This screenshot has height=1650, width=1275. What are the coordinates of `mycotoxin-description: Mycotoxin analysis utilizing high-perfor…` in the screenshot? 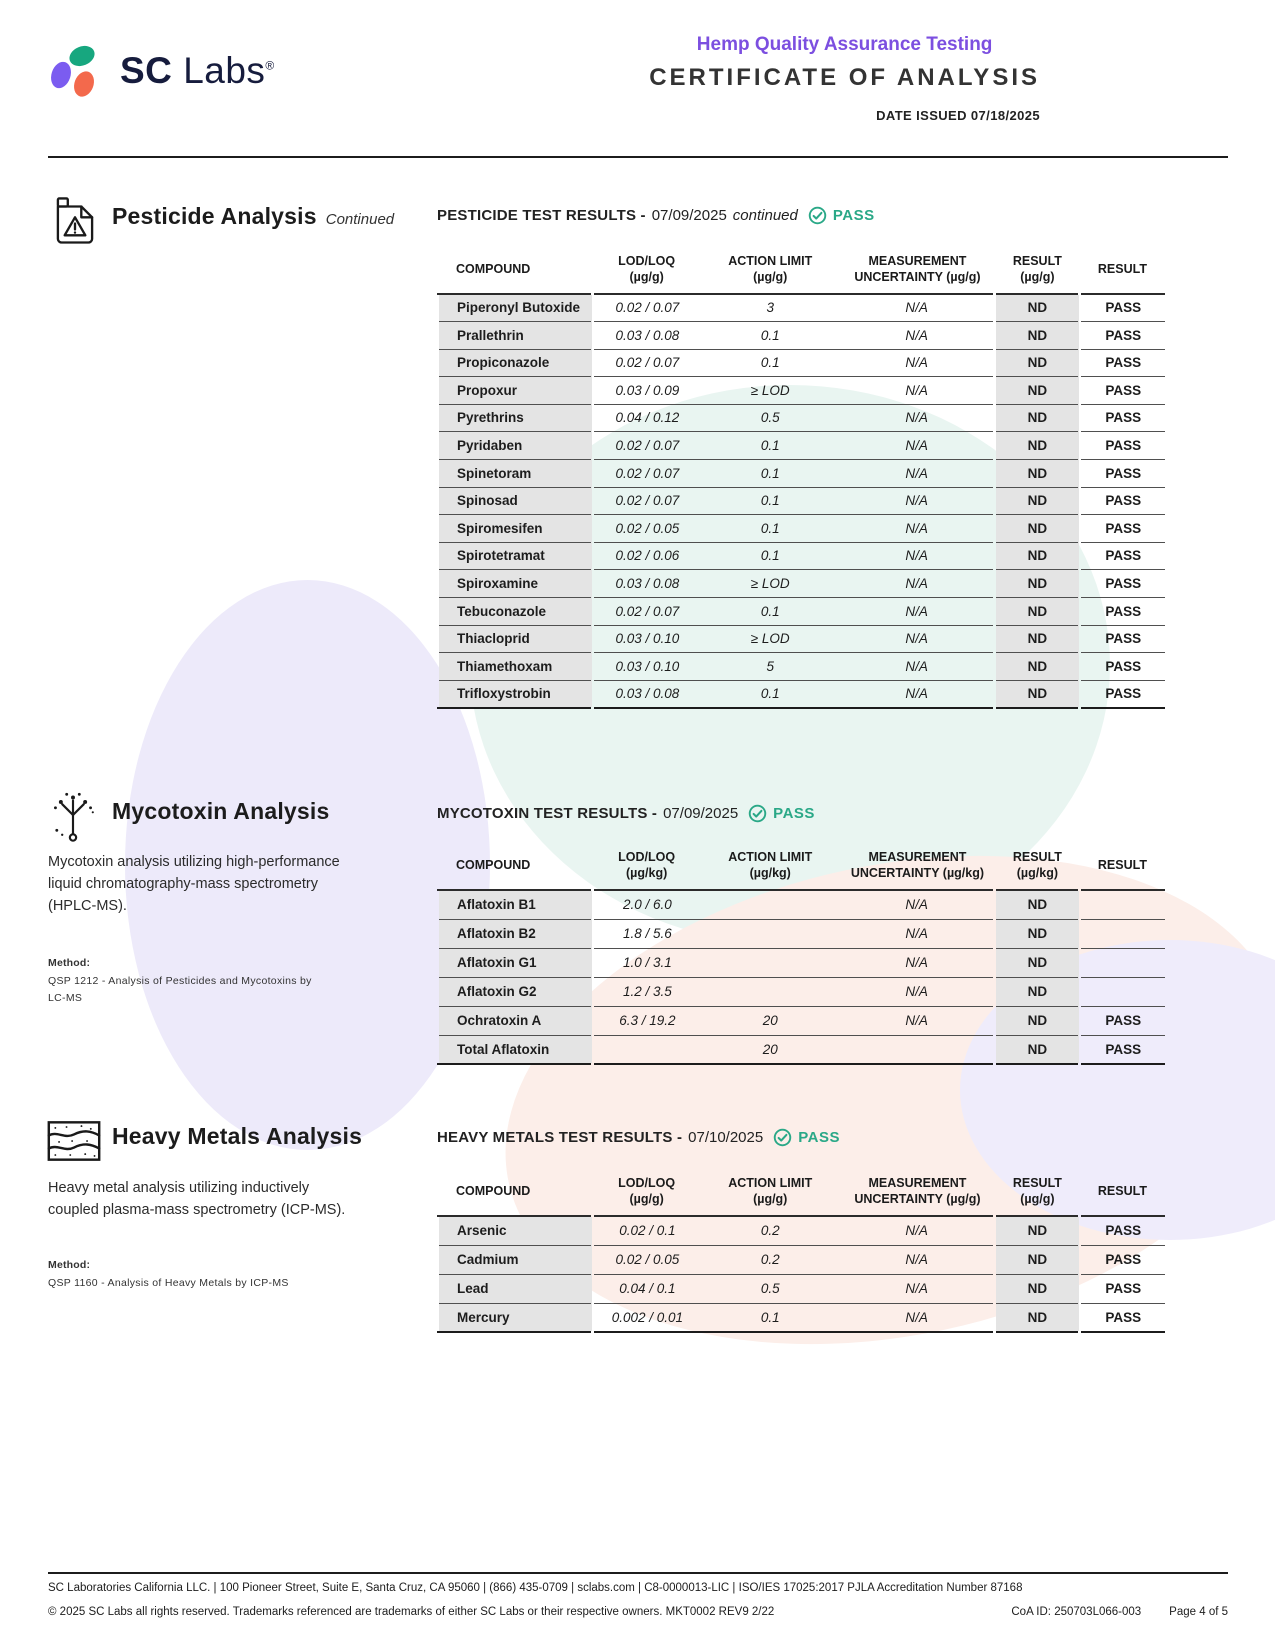 It's located at (194, 884).